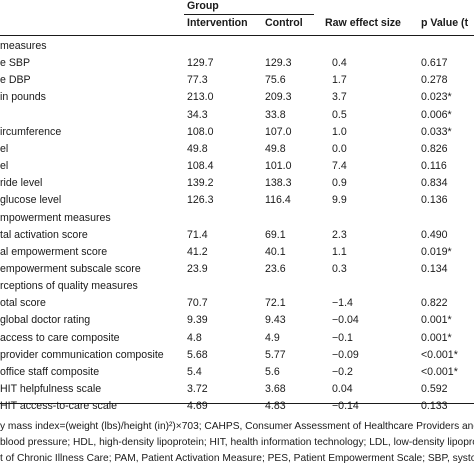 The width and height of the screenshot is (474, 474). What do you see at coordinates (203, 6) in the screenshot?
I see `group-header: Group` at bounding box center [203, 6].